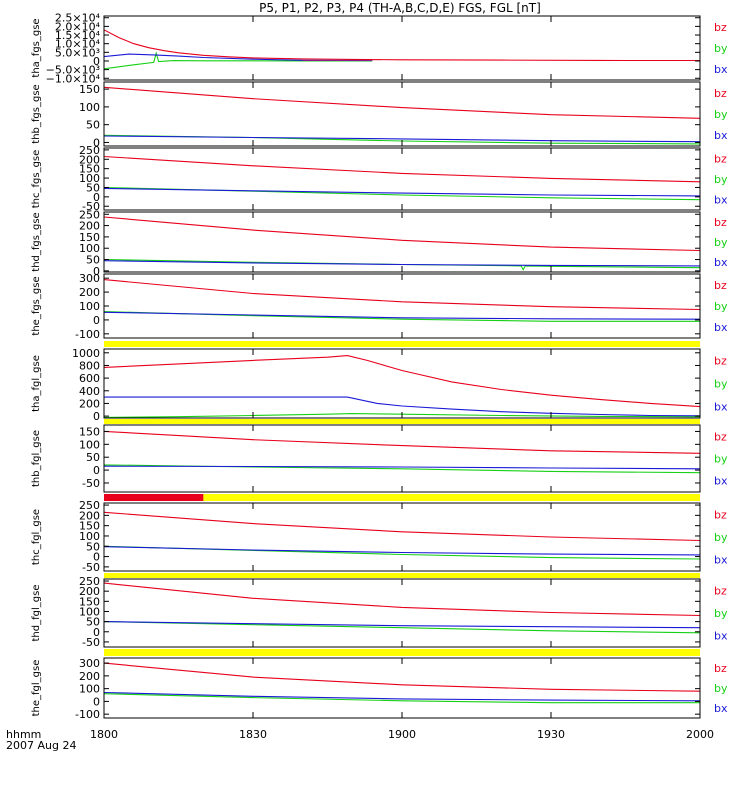  Describe the element at coordinates (89, 378) in the screenshot. I see `y-tick-label: 600` at that location.